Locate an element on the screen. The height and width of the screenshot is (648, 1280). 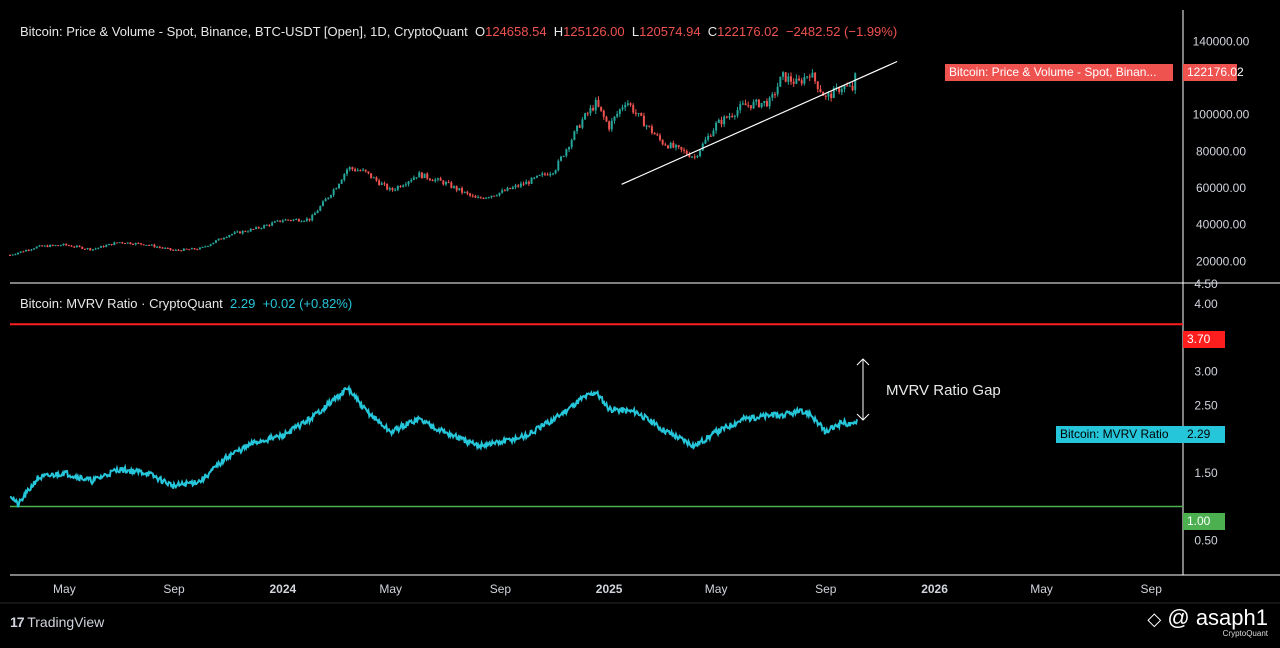
mvrv-axis-tick: 4.50 is located at coordinates (1206, 284).